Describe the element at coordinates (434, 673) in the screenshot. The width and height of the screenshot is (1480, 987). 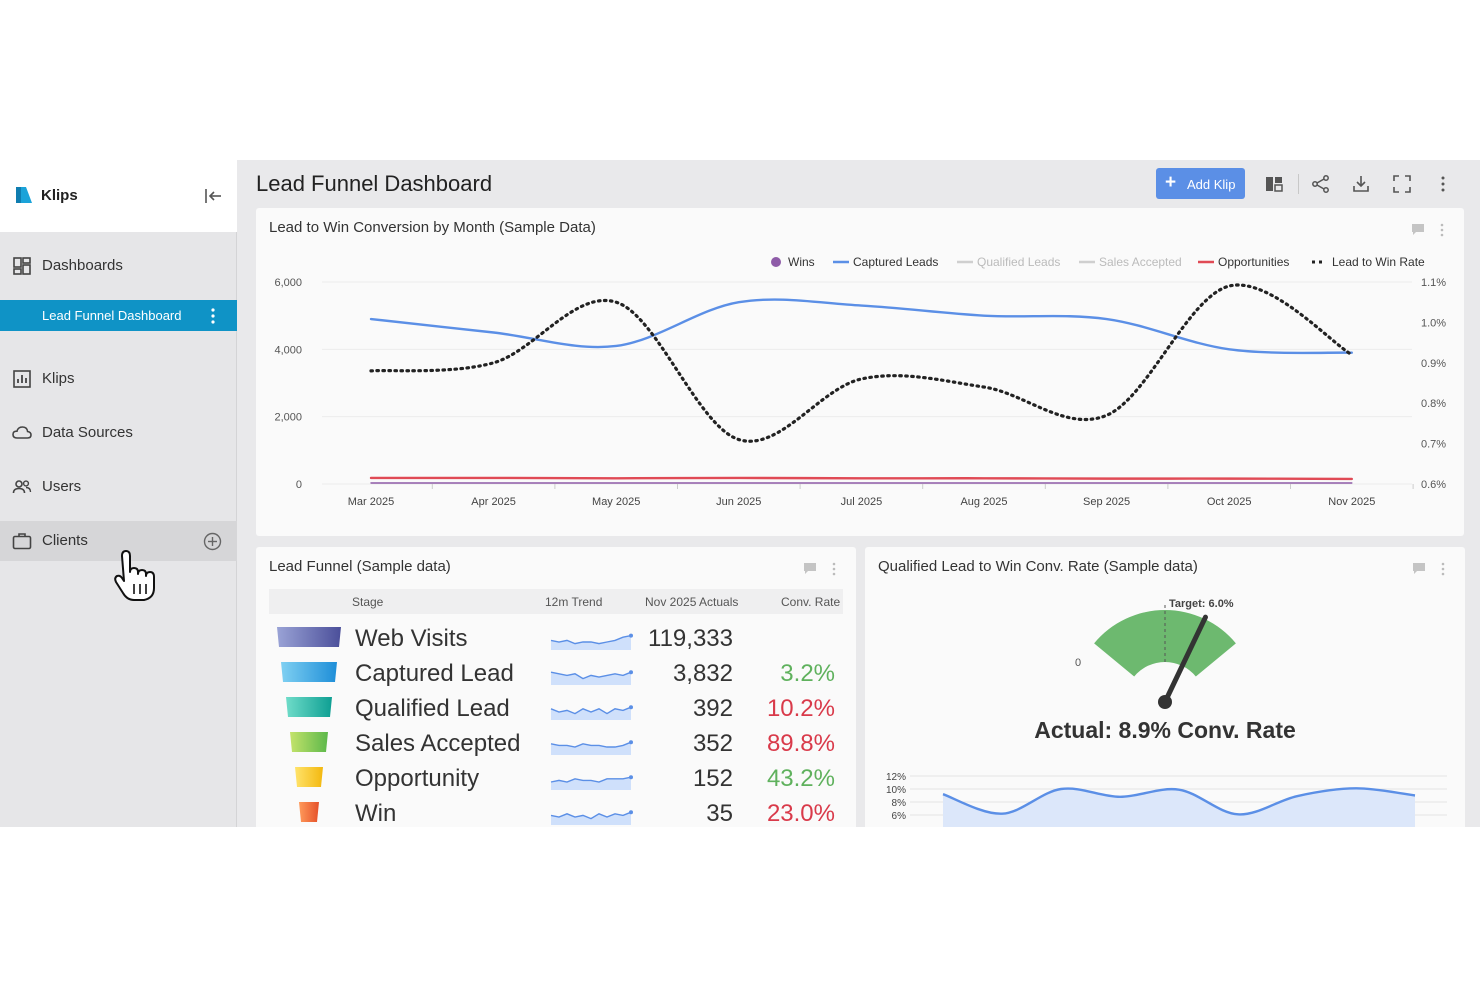
I see `stage-name: Captured Lead` at that location.